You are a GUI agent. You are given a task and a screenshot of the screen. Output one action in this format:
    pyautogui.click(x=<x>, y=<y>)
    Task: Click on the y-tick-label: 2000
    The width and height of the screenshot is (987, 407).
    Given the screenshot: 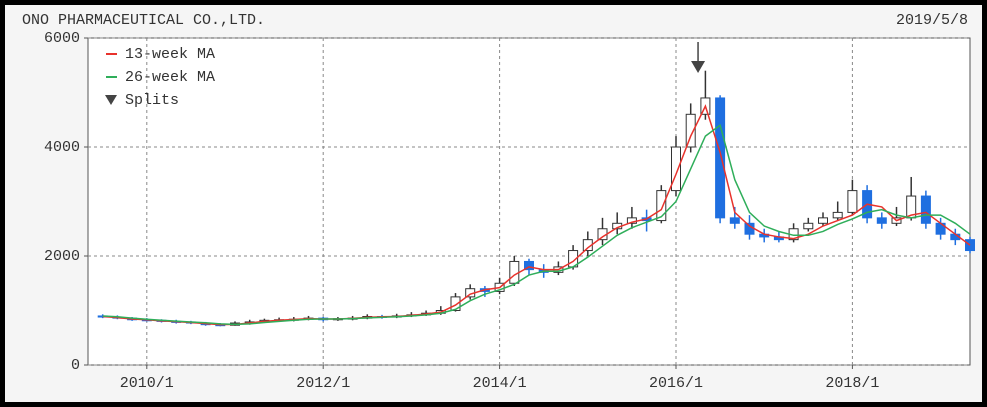 What is the action you would take?
    pyautogui.click(x=62, y=256)
    